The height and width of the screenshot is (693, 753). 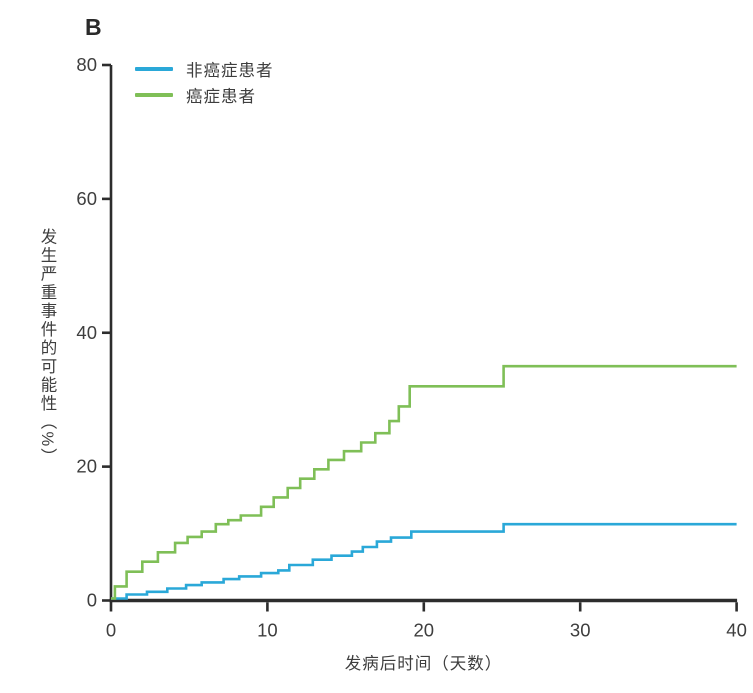 I want to click on y-tick-label: 60, so click(x=86, y=198).